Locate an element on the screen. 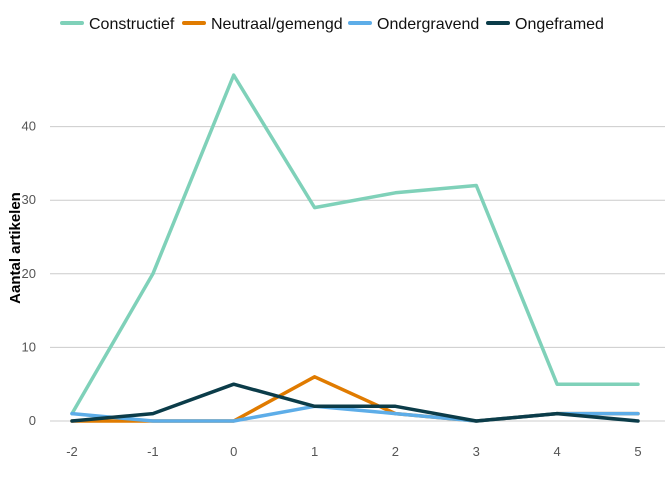 The image size is (672, 480). legend-label: Ondergravend is located at coordinates (428, 24).